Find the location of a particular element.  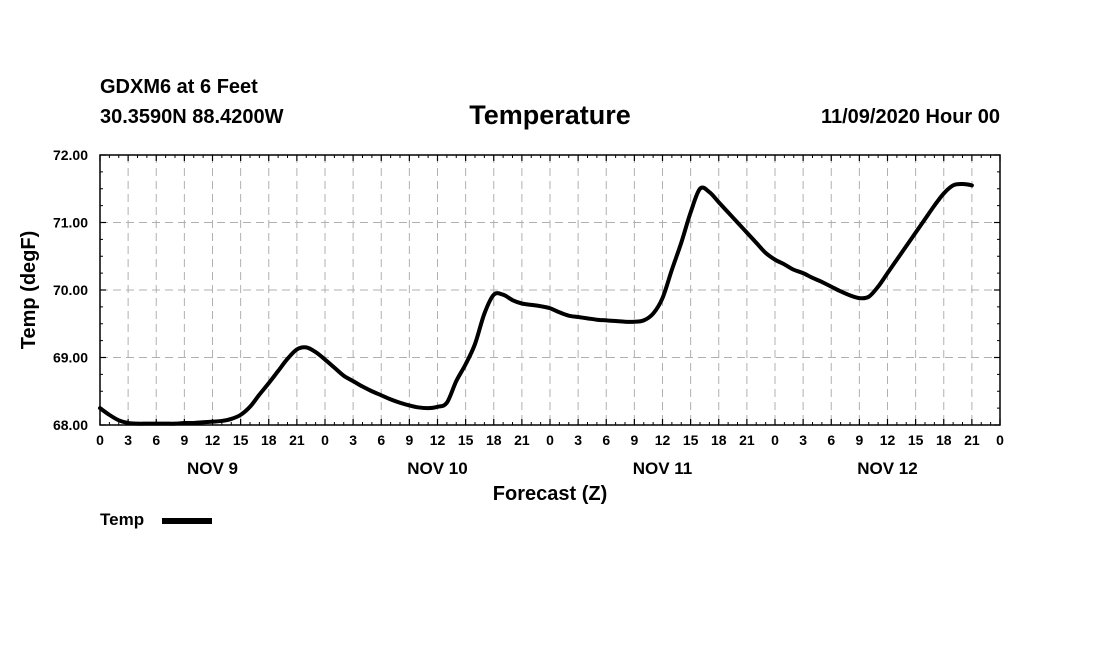

y-tick-label: 69.00 is located at coordinates (70, 358).